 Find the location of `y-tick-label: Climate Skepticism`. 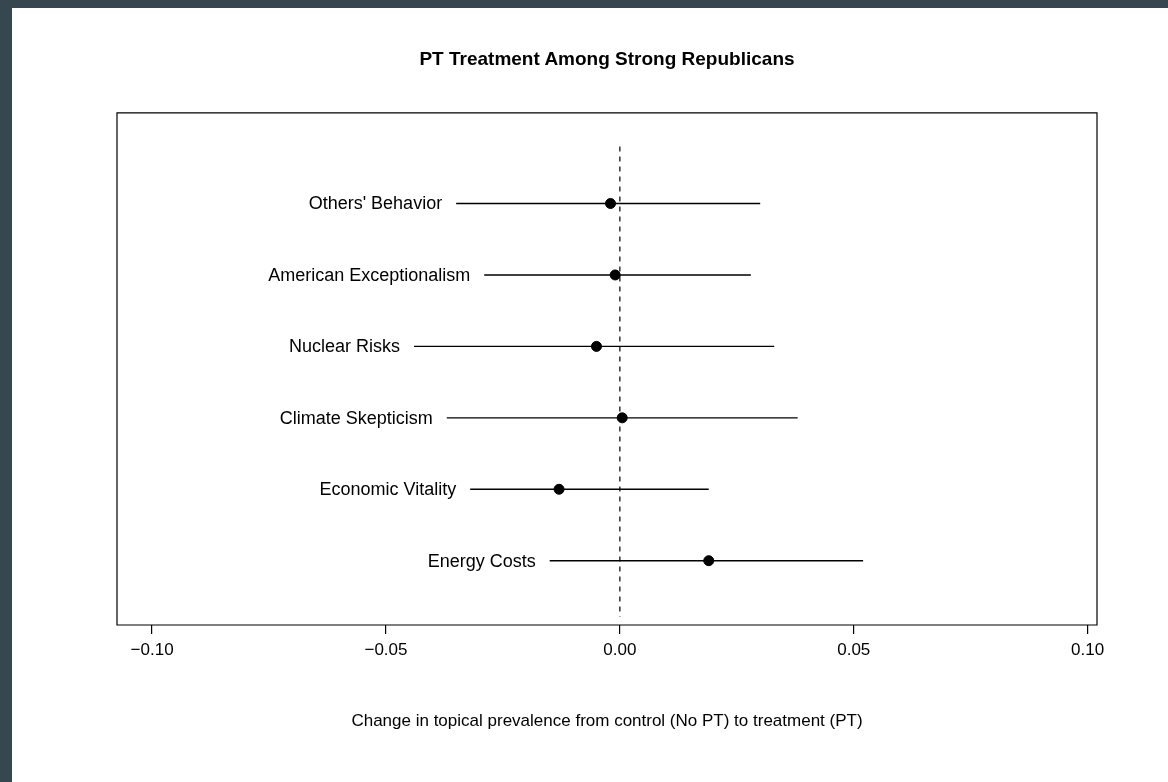

y-tick-label: Climate Skepticism is located at coordinates (356, 417).